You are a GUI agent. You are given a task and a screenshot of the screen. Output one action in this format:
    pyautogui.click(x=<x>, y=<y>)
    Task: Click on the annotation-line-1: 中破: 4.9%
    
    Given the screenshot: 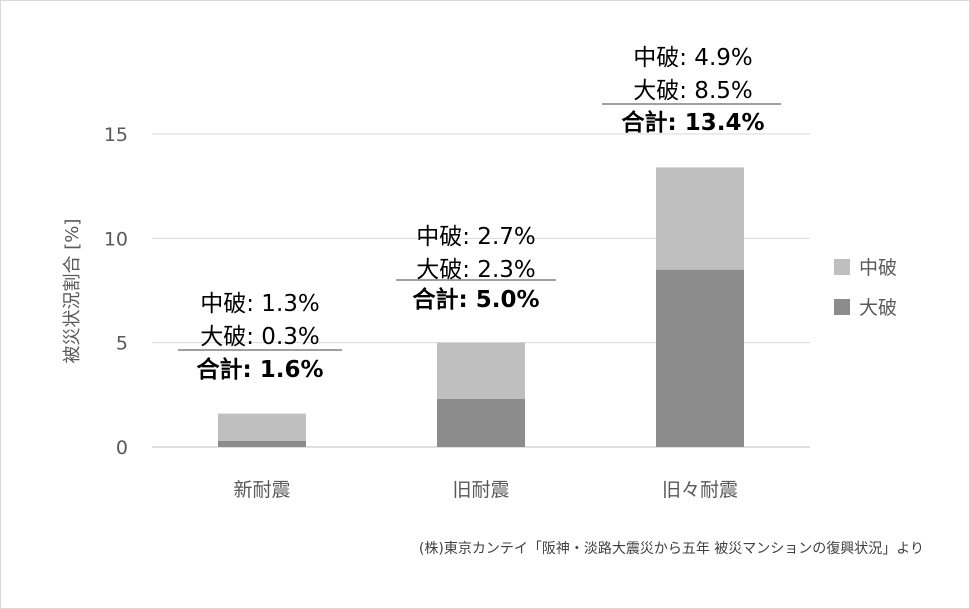 What is the action you would take?
    pyautogui.click(x=693, y=58)
    